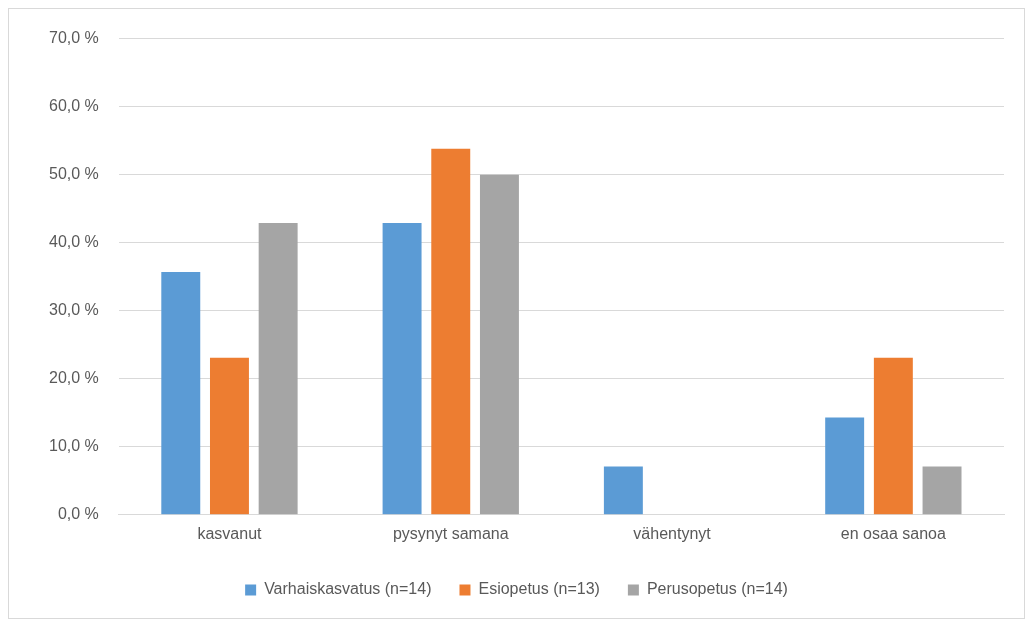 The height and width of the screenshot is (627, 1033). What do you see at coordinates (230, 533) in the screenshot?
I see `x-tick-label: kasvanut` at bounding box center [230, 533].